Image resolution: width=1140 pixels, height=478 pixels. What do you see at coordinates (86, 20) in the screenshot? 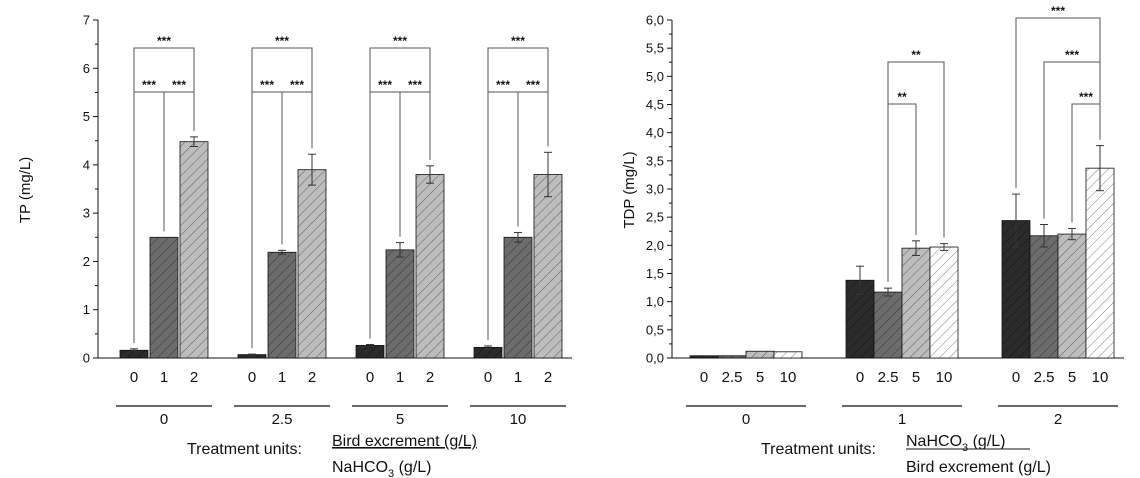
I see `y-tick-label: 7` at bounding box center [86, 20].